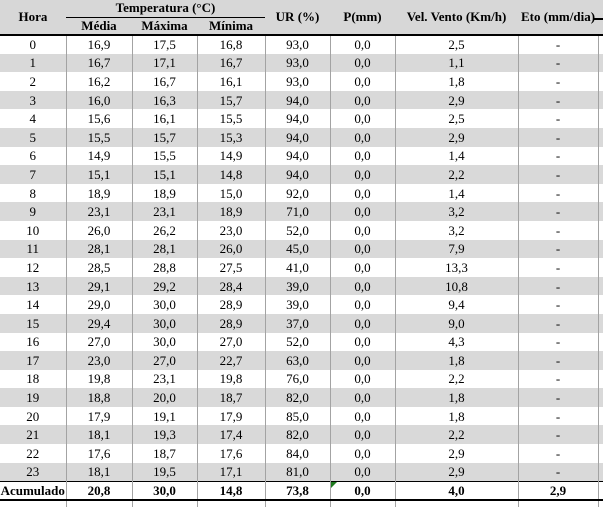 This screenshot has width=603, height=515. What do you see at coordinates (33, 323) in the screenshot?
I see `cell-hora: 15` at bounding box center [33, 323].